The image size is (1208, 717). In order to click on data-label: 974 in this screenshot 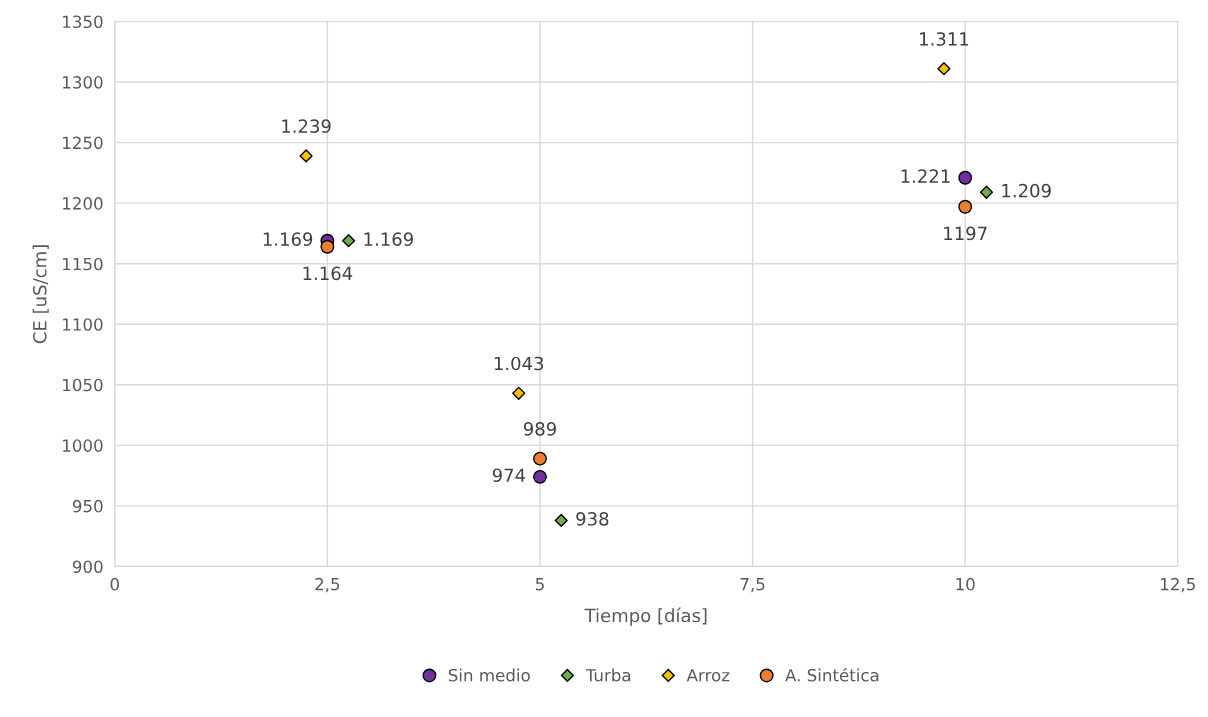, I will do `click(509, 475)`.